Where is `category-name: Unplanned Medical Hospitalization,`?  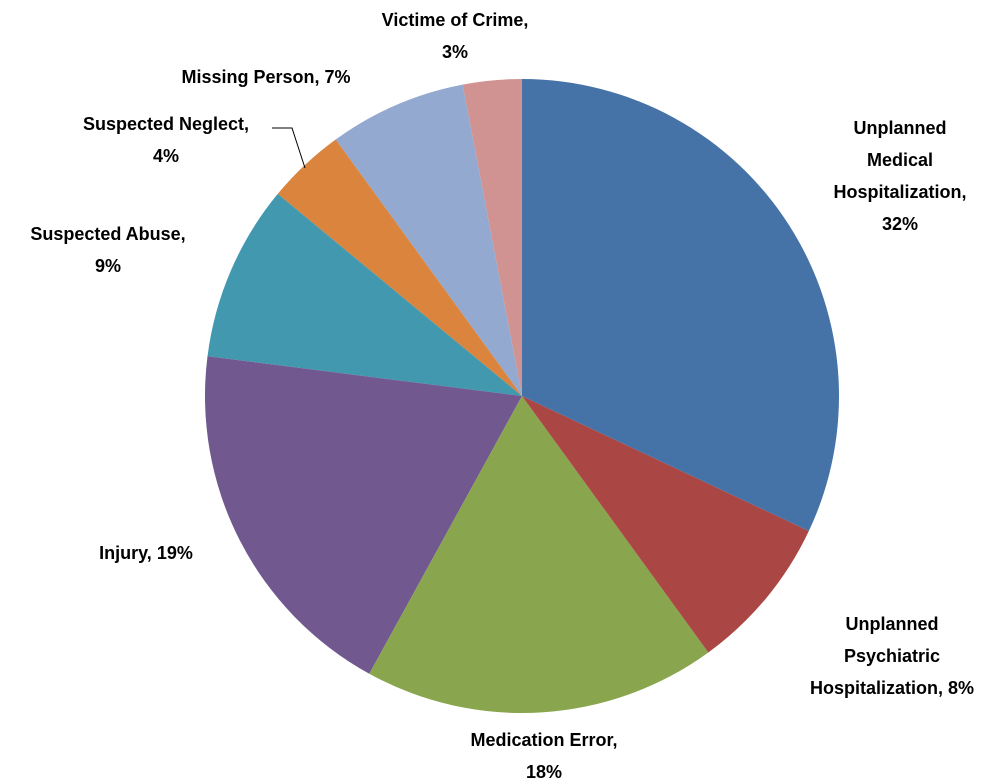
category-name: Unplanned Medical Hospitalization, is located at coordinates (900, 160).